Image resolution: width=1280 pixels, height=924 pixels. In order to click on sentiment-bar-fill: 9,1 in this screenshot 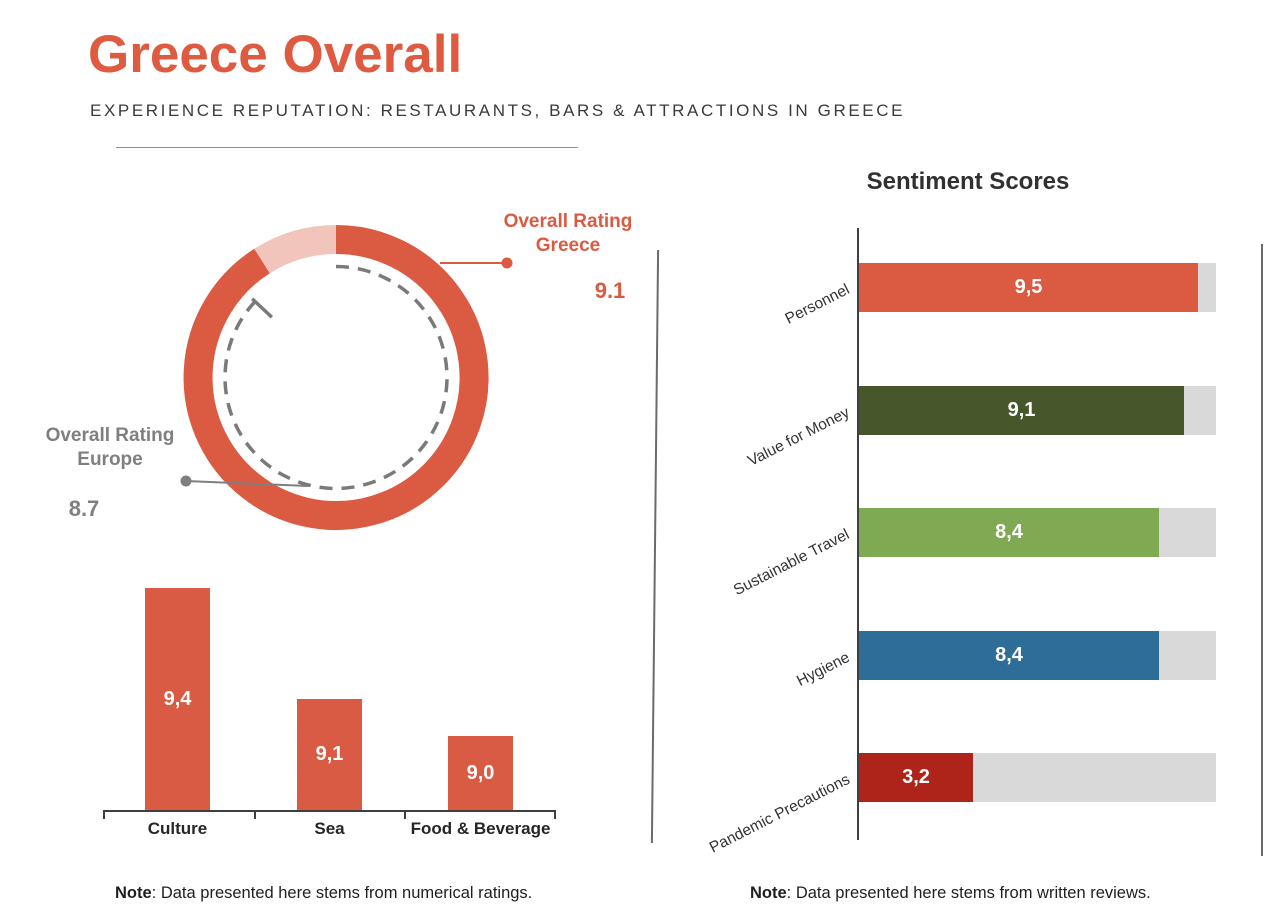, I will do `click(1021, 410)`.